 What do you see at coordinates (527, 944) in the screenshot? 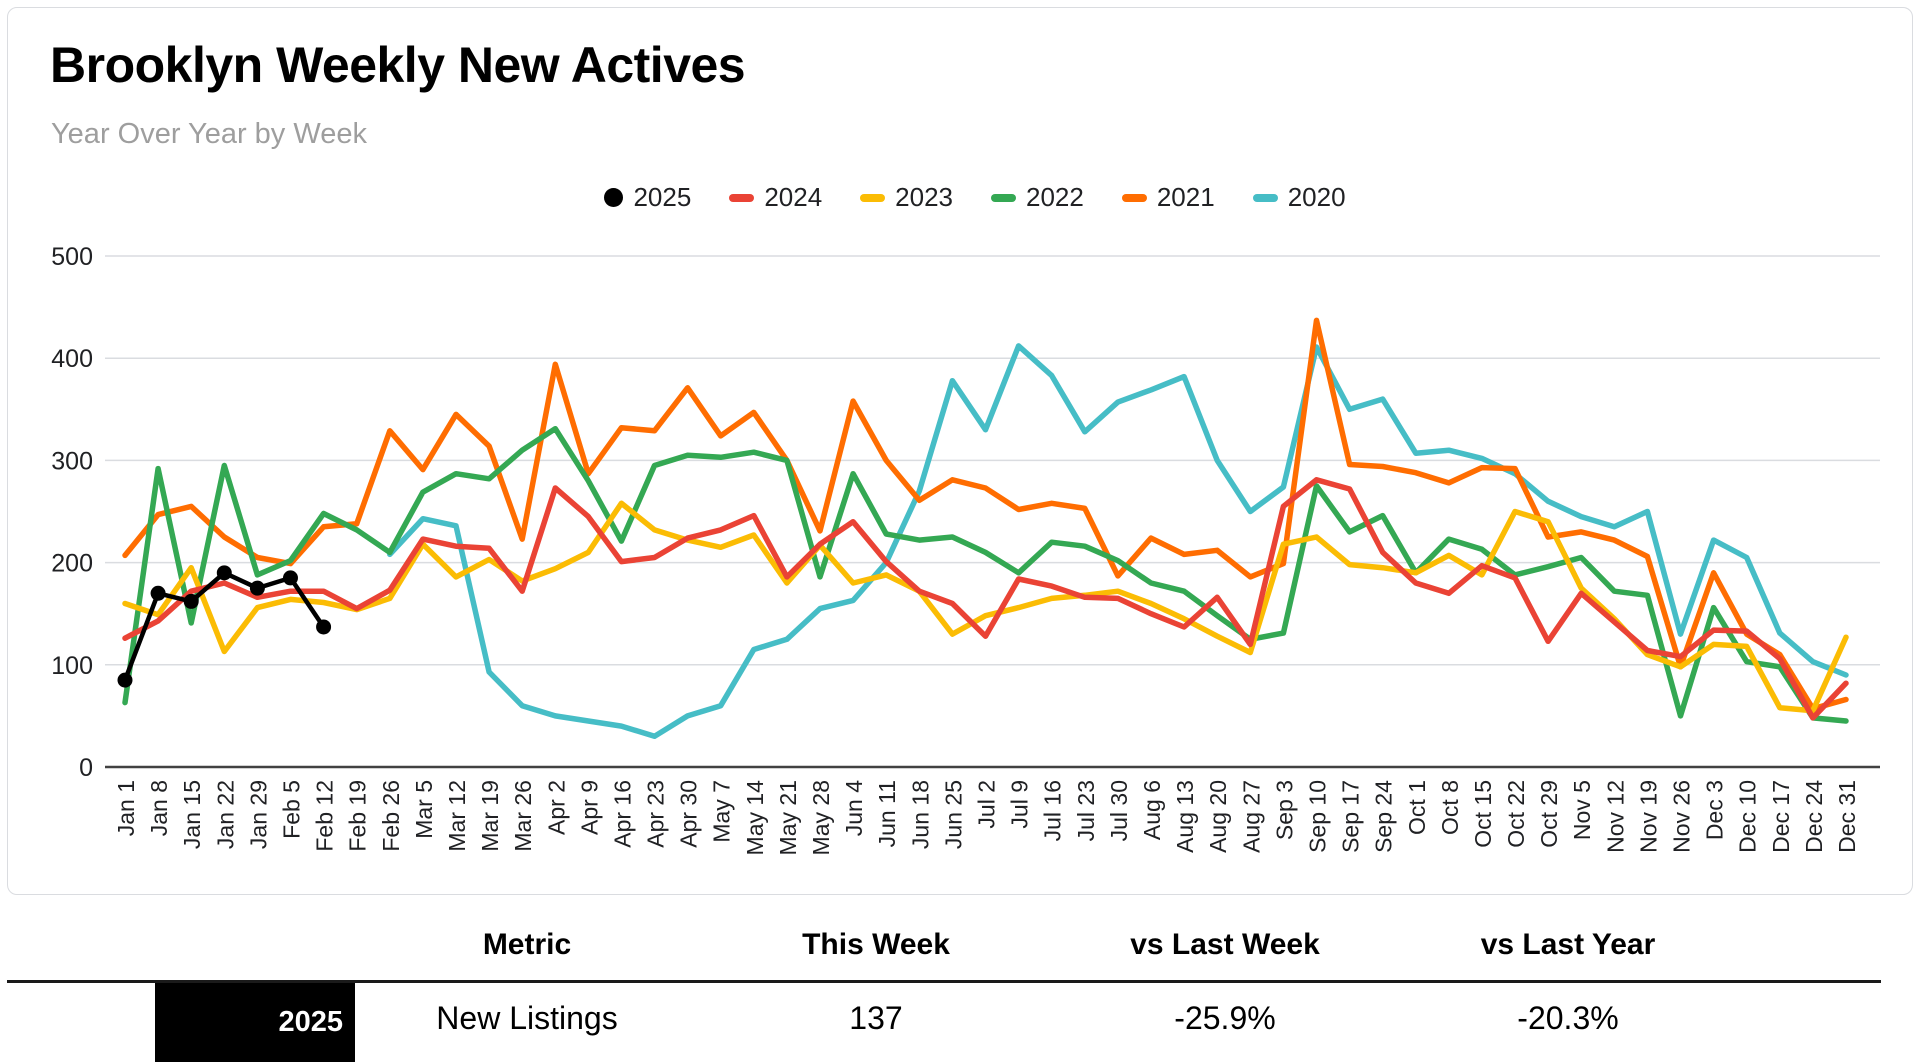
I see `col-header-metric: Metric` at bounding box center [527, 944].